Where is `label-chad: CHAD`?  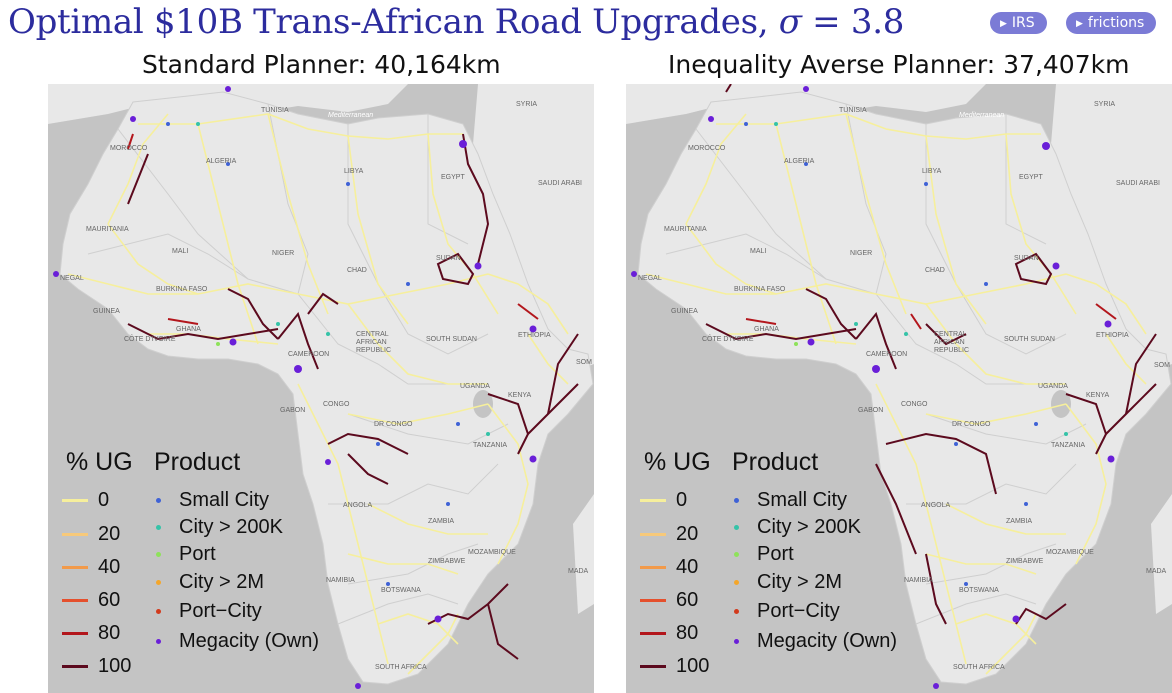 label-chad: CHAD is located at coordinates (357, 270).